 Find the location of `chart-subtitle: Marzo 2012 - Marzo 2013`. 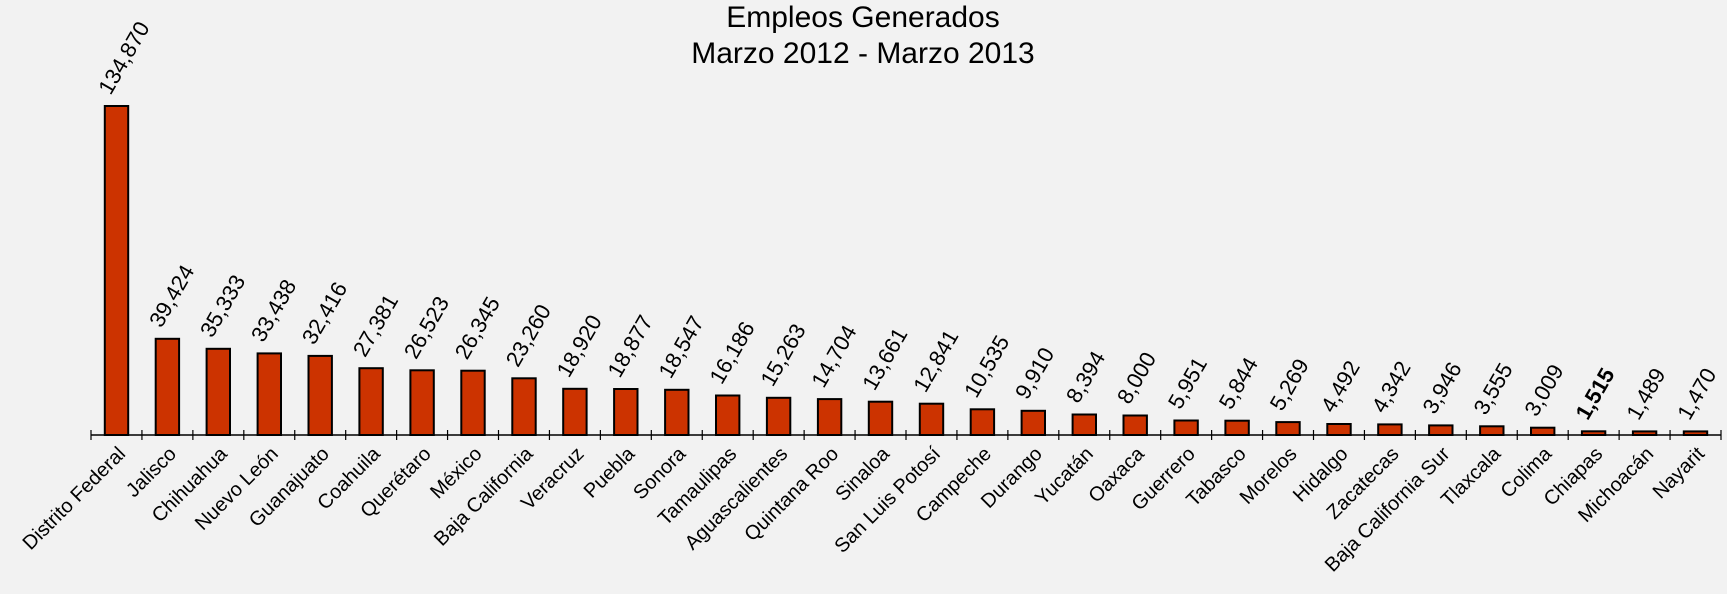

chart-subtitle: Marzo 2012 - Marzo 2013 is located at coordinates (863, 53).